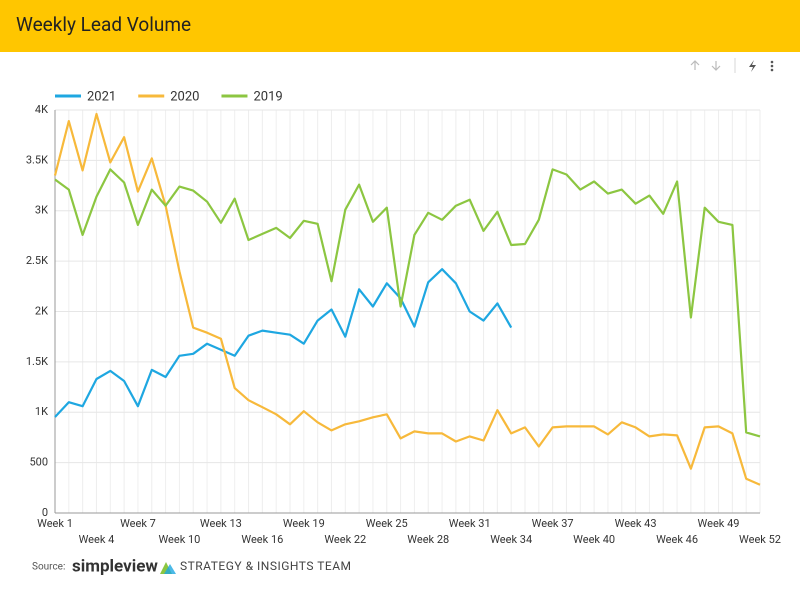 The height and width of the screenshot is (589, 800). What do you see at coordinates (38, 462) in the screenshot?
I see `y-tick-label: 500` at bounding box center [38, 462].